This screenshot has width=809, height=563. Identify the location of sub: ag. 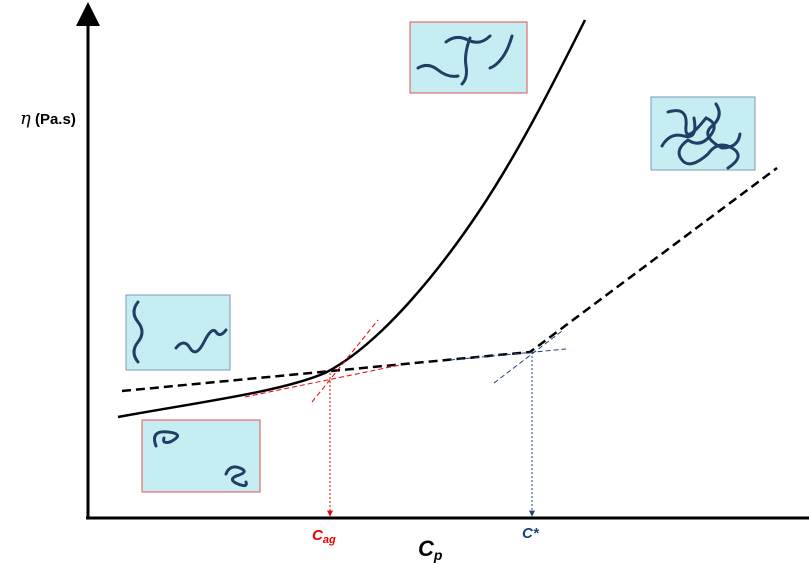
(329, 540).